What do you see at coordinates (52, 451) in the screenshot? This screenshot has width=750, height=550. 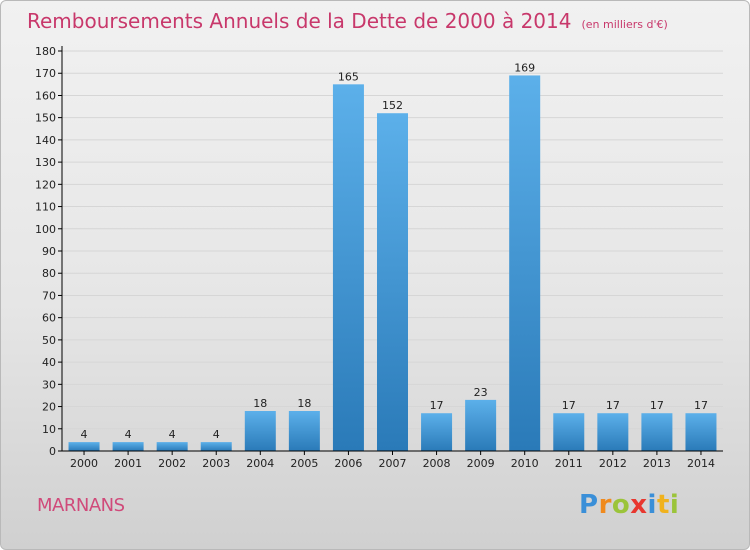 I see `y-tick-label: 0` at bounding box center [52, 451].